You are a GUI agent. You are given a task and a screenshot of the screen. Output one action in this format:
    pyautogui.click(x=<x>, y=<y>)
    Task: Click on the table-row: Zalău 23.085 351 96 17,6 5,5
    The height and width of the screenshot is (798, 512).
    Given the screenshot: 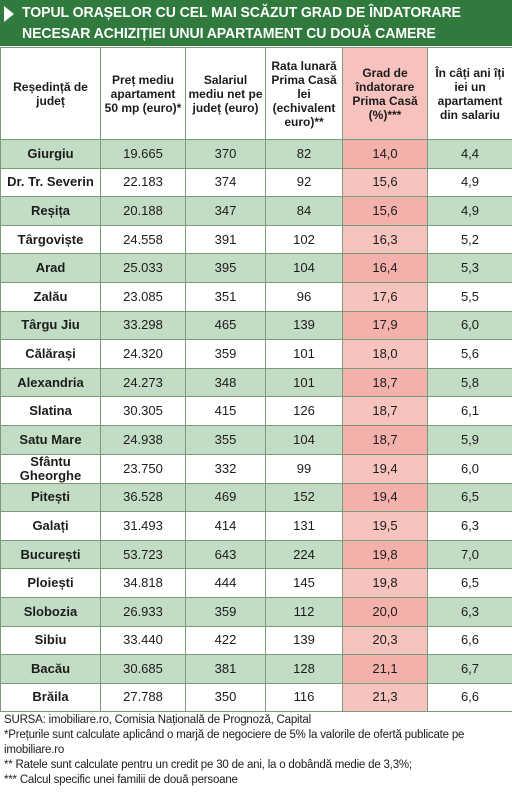 What is the action you would take?
    pyautogui.click(x=256, y=296)
    